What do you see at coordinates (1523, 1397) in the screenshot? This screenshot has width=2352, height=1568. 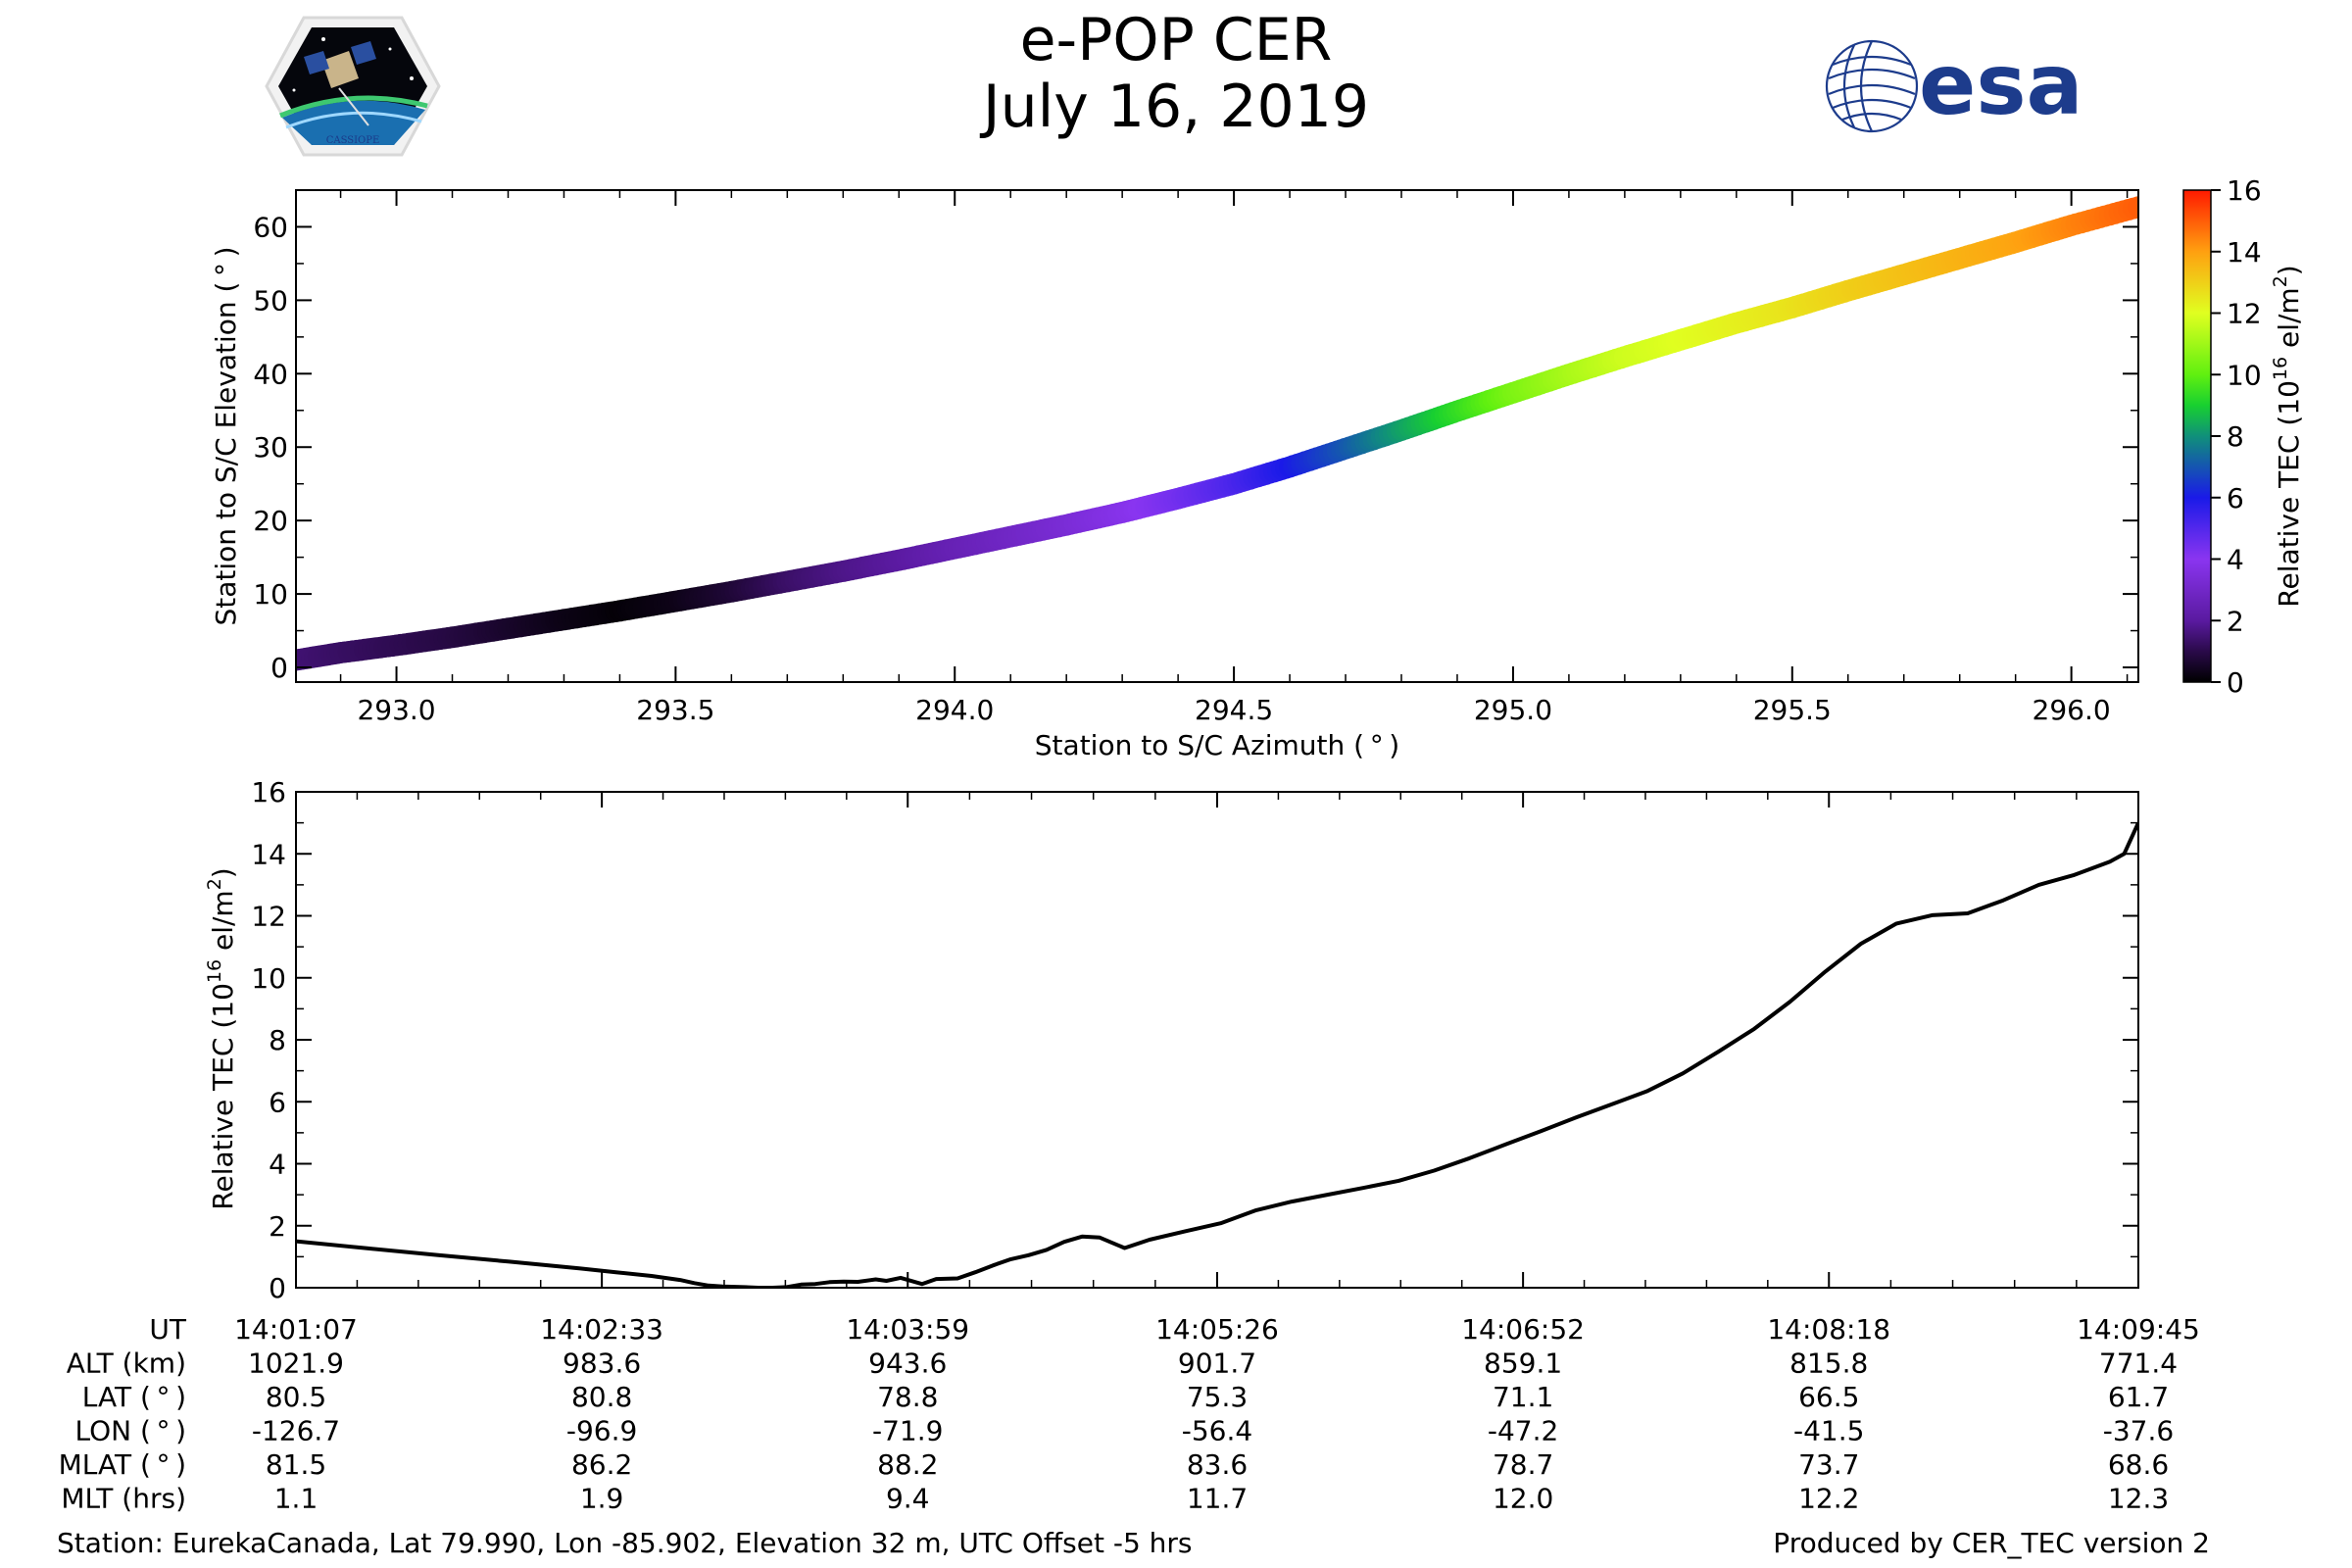 I see `table-cell: 71.1` at bounding box center [1523, 1397].